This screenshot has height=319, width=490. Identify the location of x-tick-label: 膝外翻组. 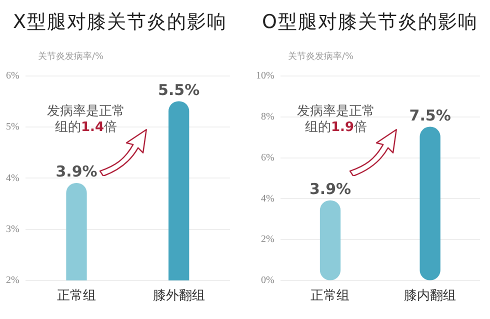
(178, 296).